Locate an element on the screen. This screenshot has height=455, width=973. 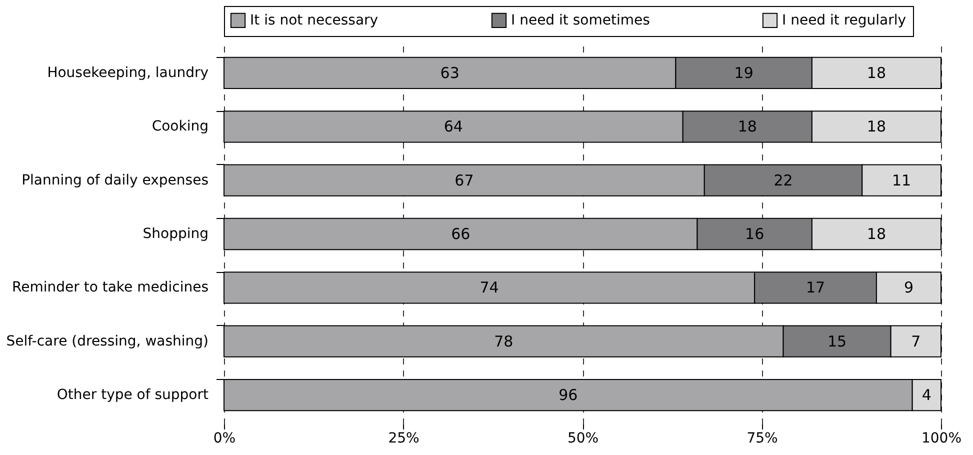
data-label: 16 is located at coordinates (754, 234).